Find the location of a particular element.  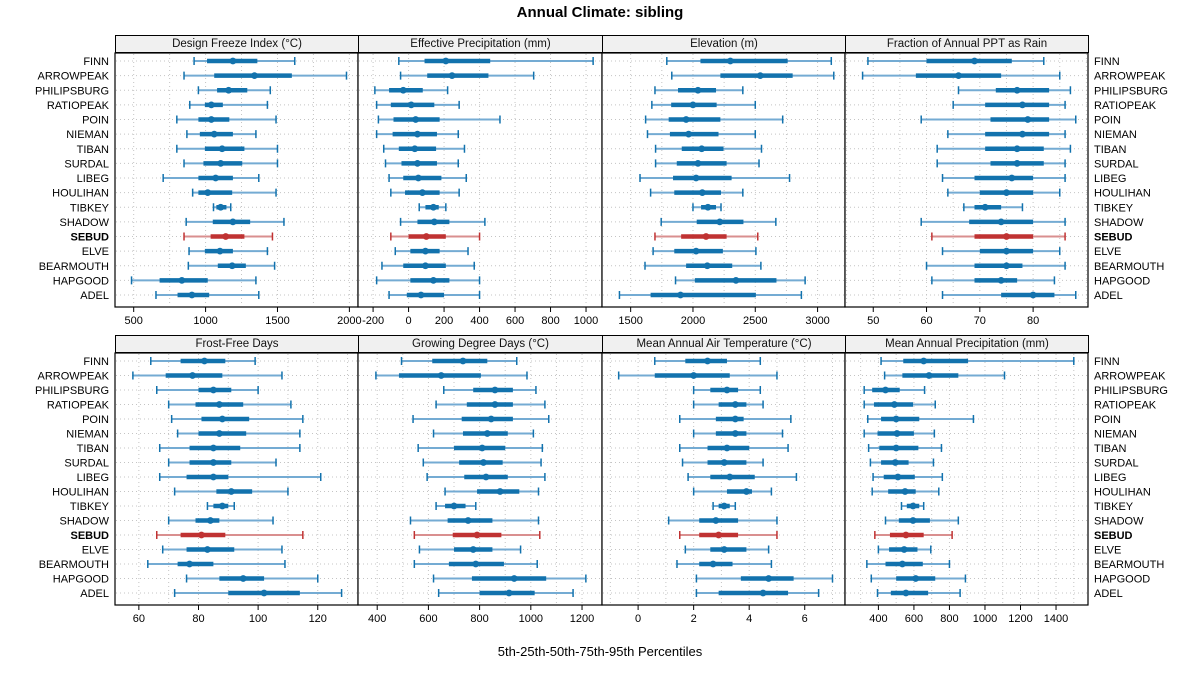

station-label-nieman: NIEMAN is located at coordinates (1115, 135).